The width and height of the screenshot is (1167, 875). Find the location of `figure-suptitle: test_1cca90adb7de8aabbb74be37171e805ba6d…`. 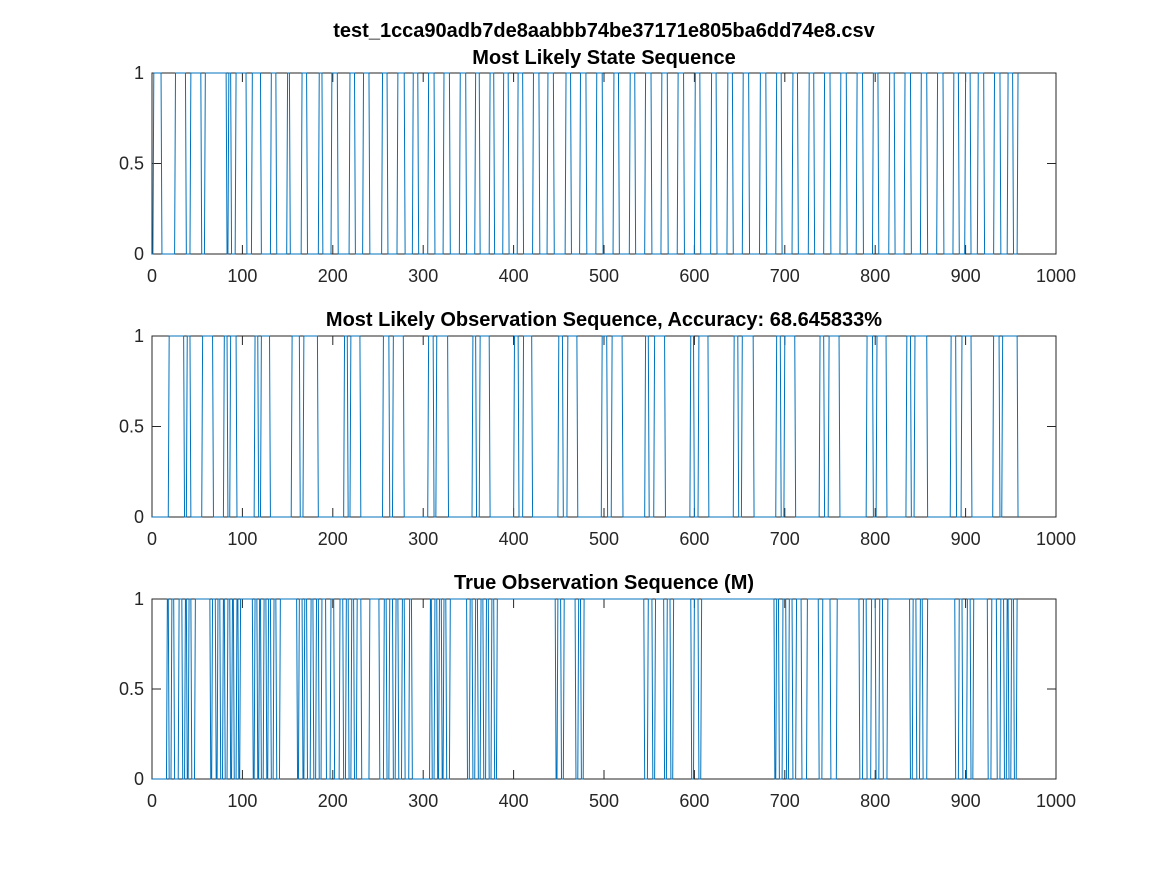

figure-suptitle: test_1cca90adb7de8aabbb74be37171e805ba6d… is located at coordinates (604, 31).